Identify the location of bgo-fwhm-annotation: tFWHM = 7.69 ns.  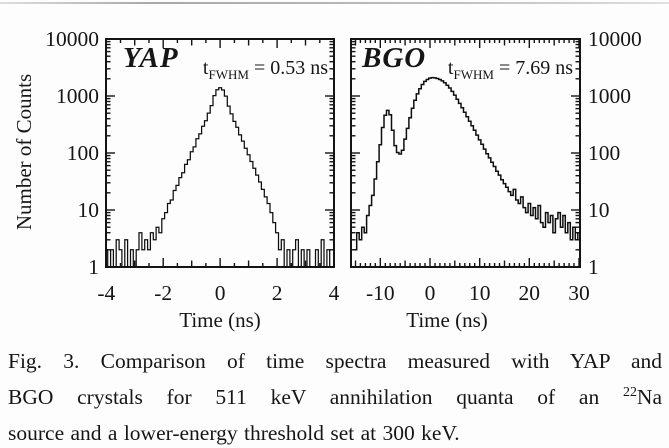
(510, 69).